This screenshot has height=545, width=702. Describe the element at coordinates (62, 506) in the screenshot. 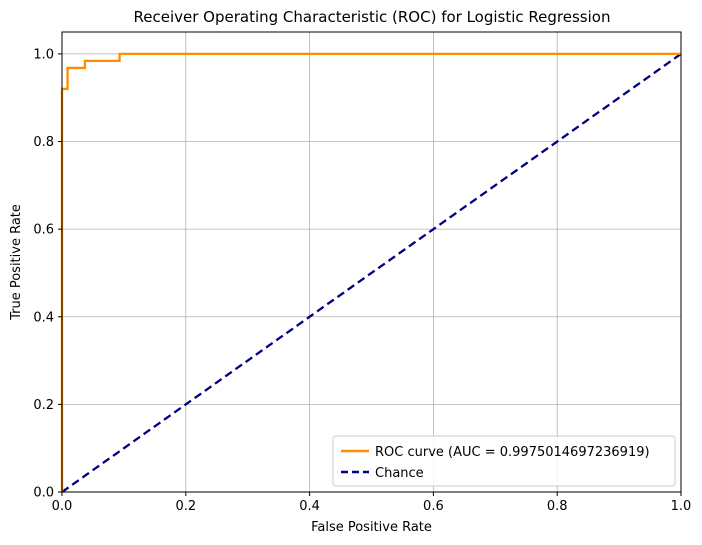

I see `x-tick-label: 0.0` at that location.